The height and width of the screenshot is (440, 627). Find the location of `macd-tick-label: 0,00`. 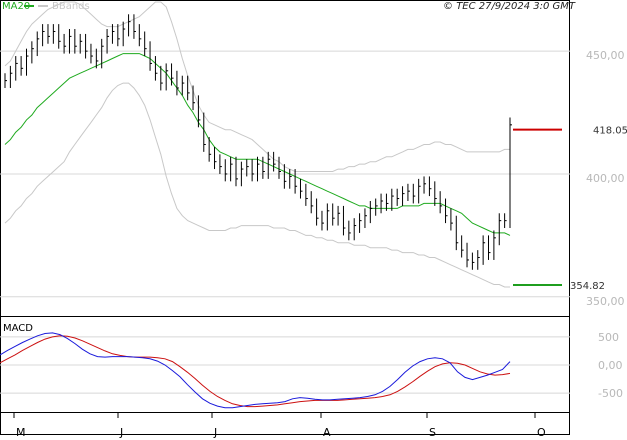

macd-tick-label: 0,00 is located at coordinates (610, 365).